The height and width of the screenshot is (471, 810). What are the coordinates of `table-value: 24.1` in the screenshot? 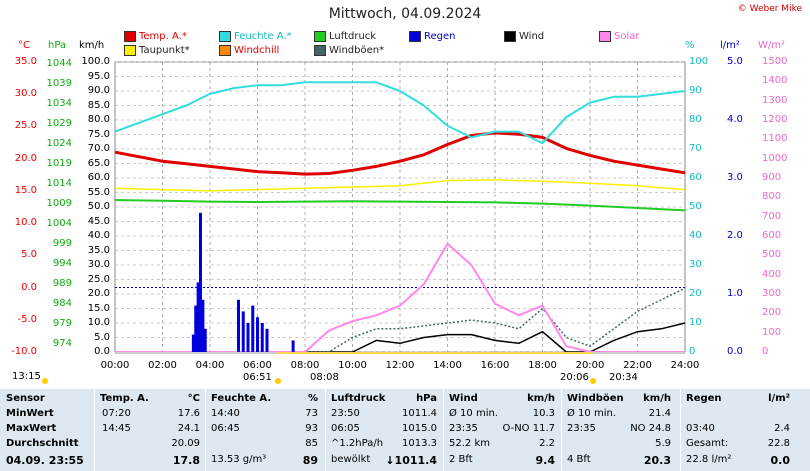 It's located at (188, 428).